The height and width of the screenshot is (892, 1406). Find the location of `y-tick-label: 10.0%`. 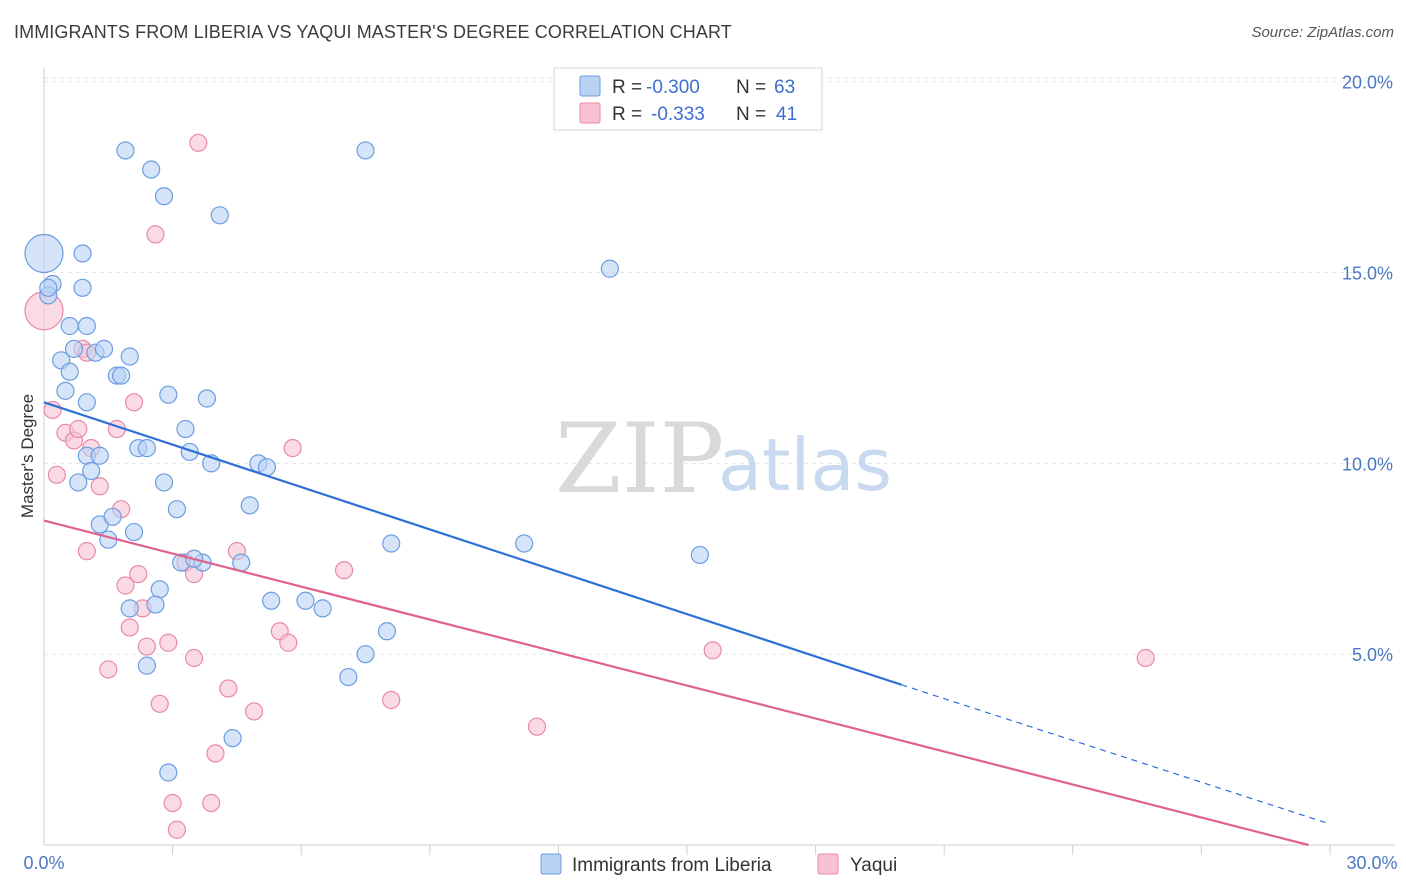

y-tick-label: 10.0% is located at coordinates (1367, 464).